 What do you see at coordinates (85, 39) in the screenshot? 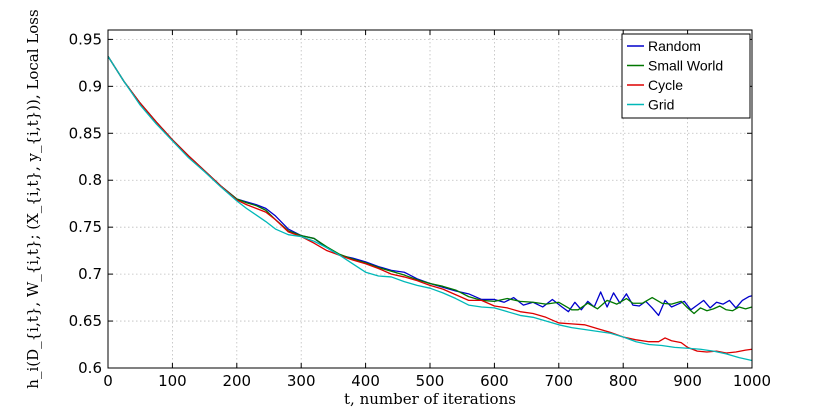
I see `y-tick-label: 0.95` at bounding box center [85, 39].